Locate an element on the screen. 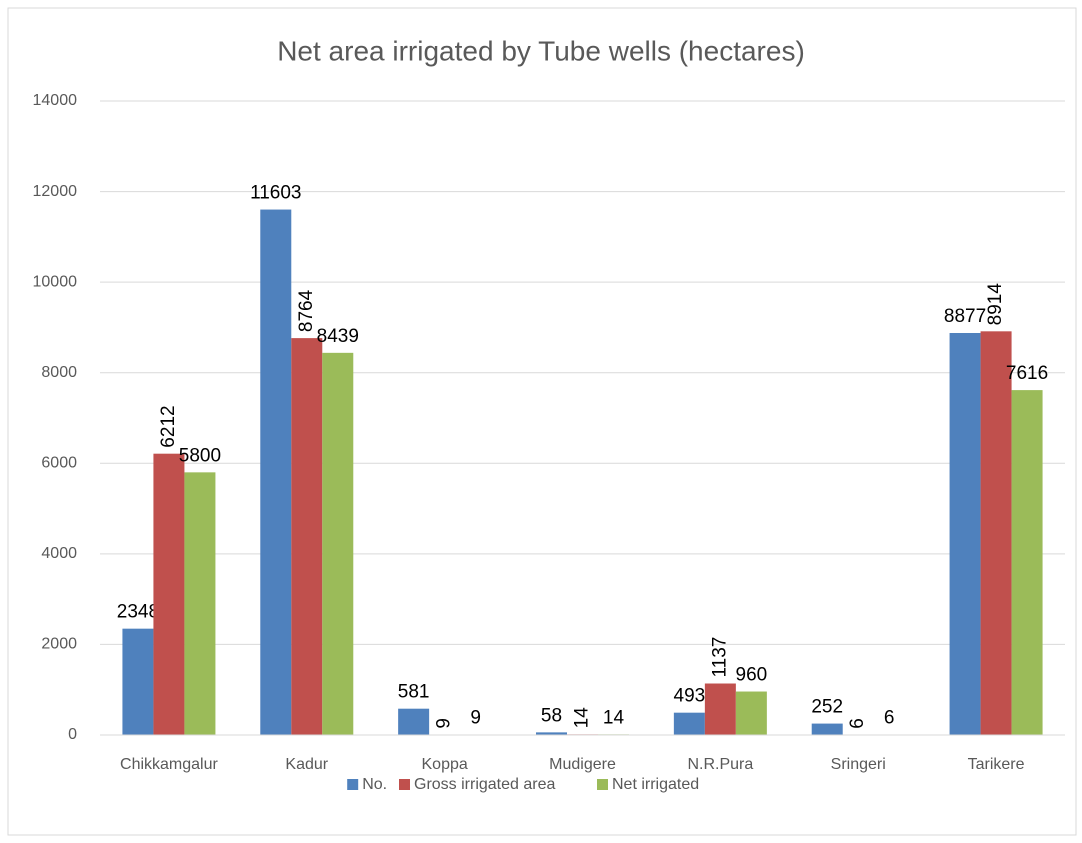  data-label: 1137 is located at coordinates (719, 657).